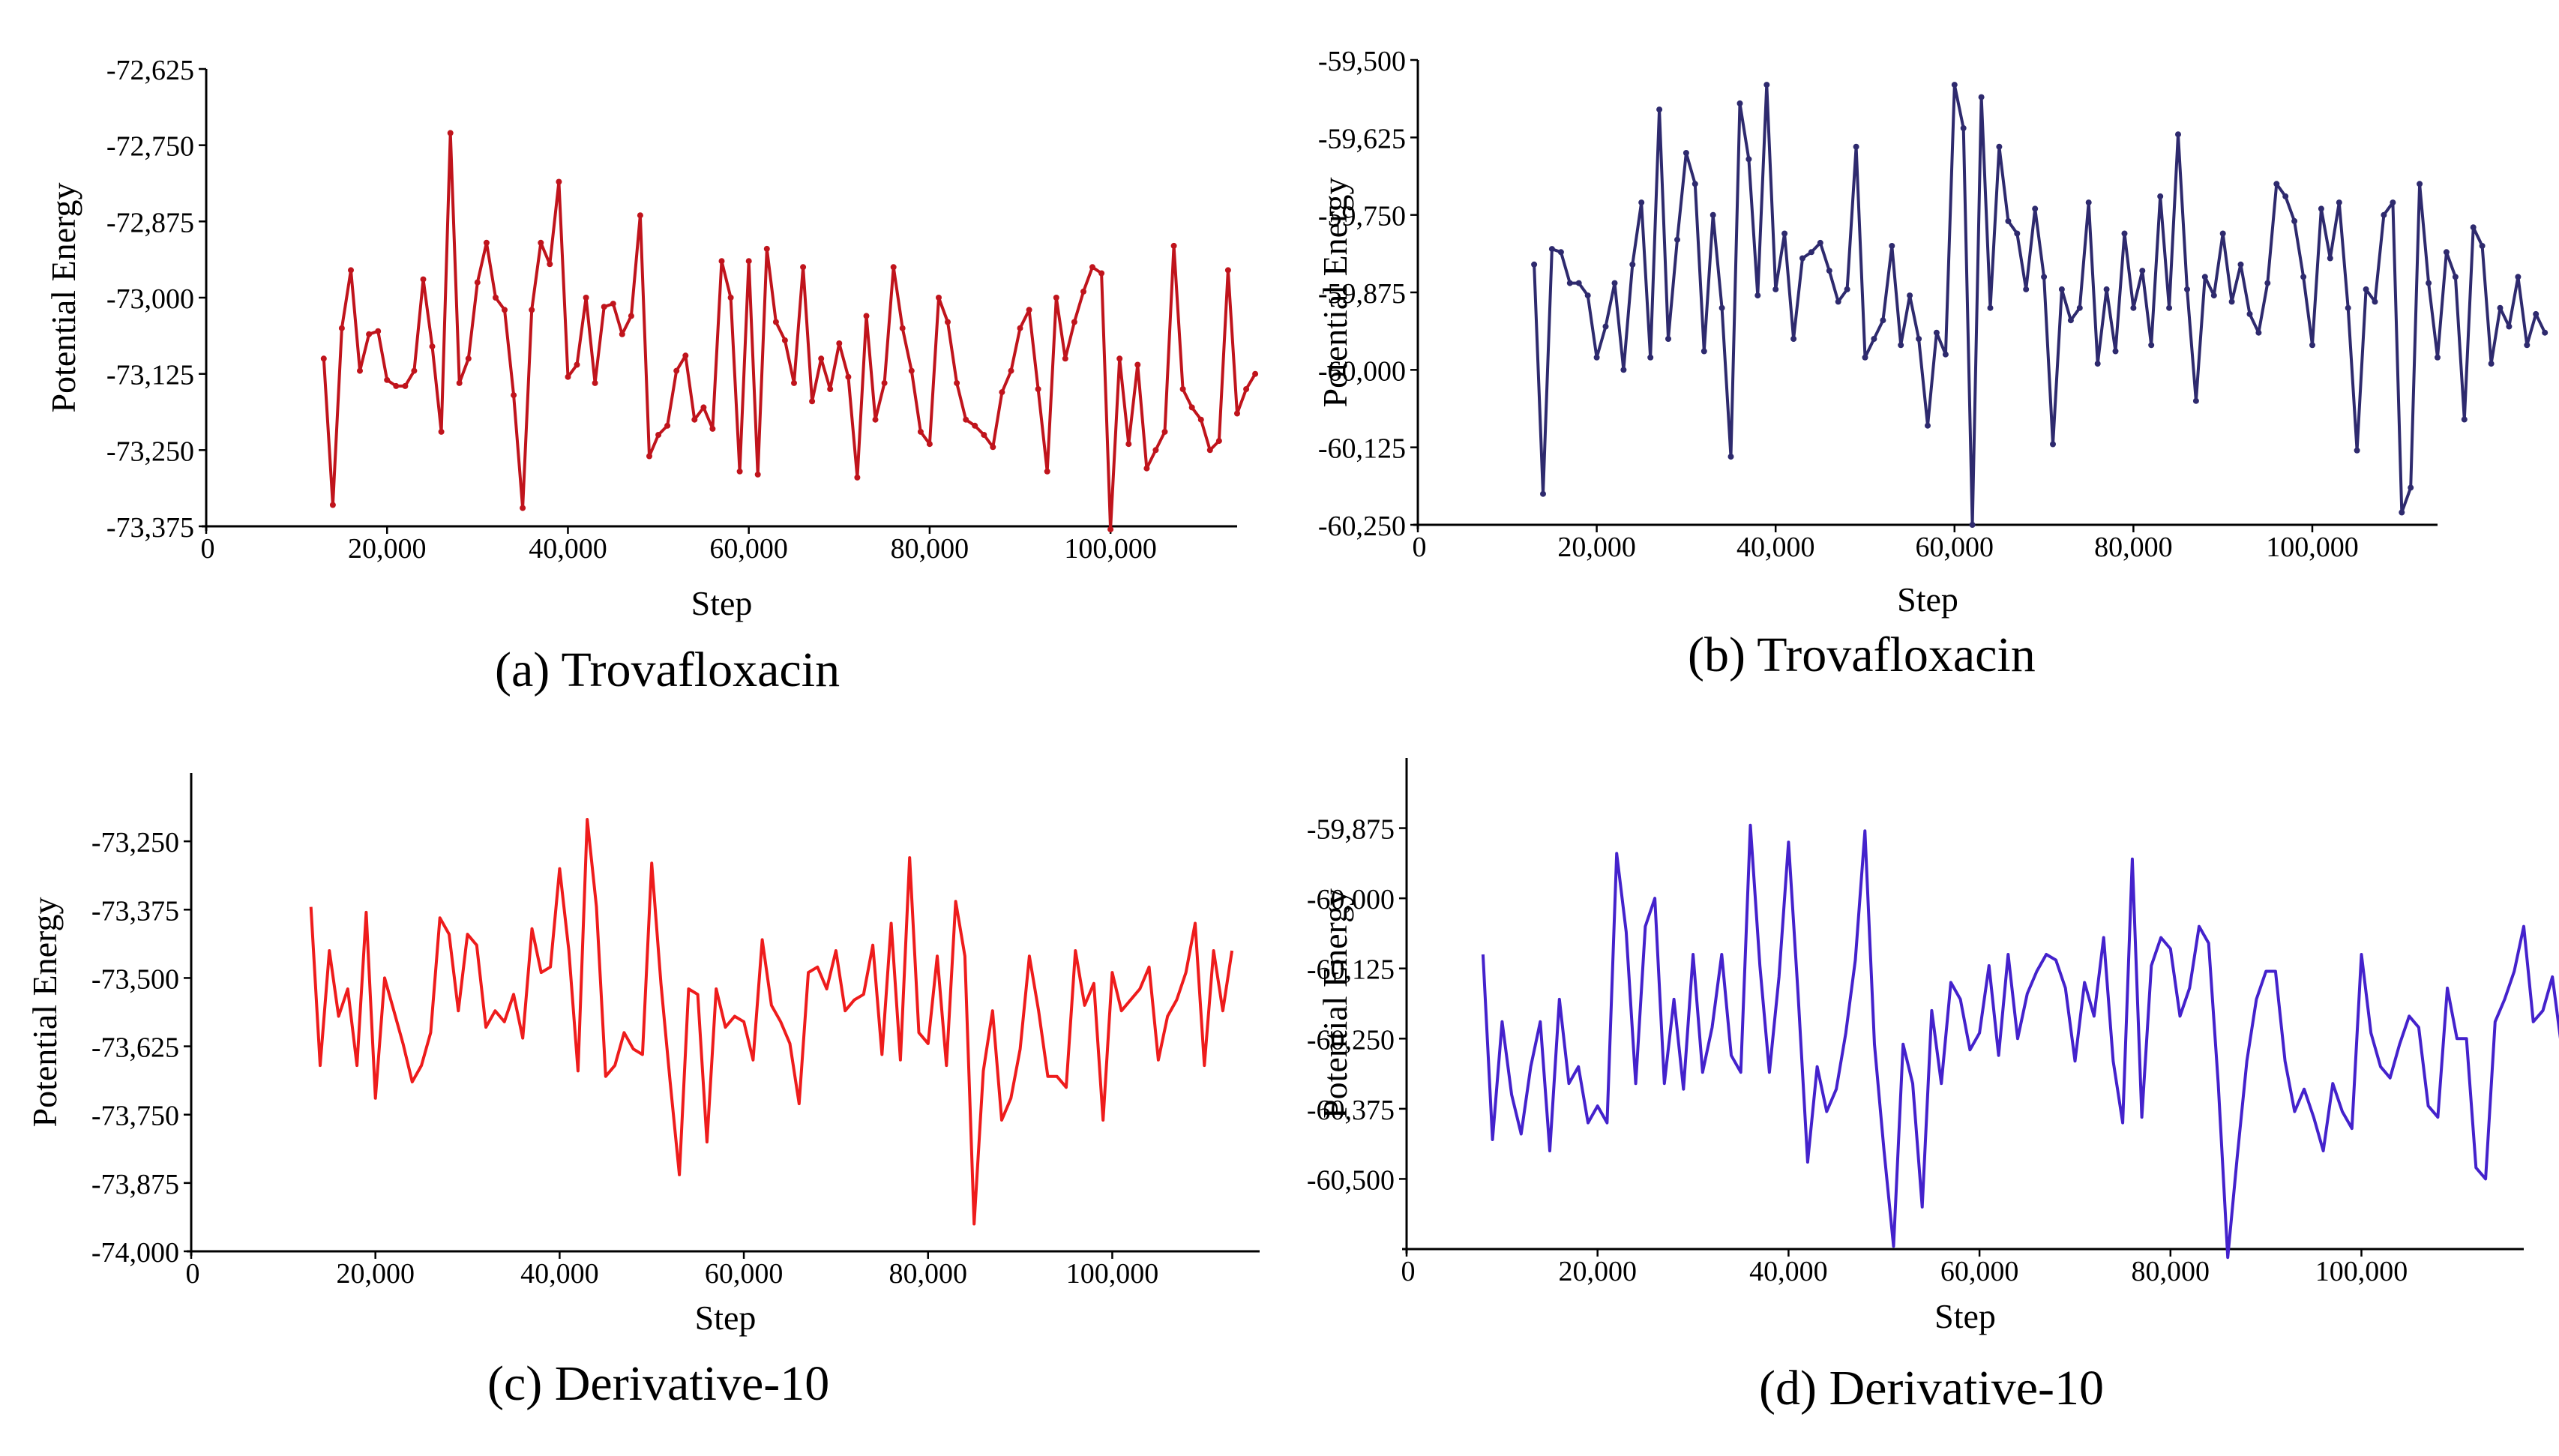 Image resolution: width=2559 pixels, height=1456 pixels. I want to click on x-tick-label-a: 60,000, so click(748, 549).